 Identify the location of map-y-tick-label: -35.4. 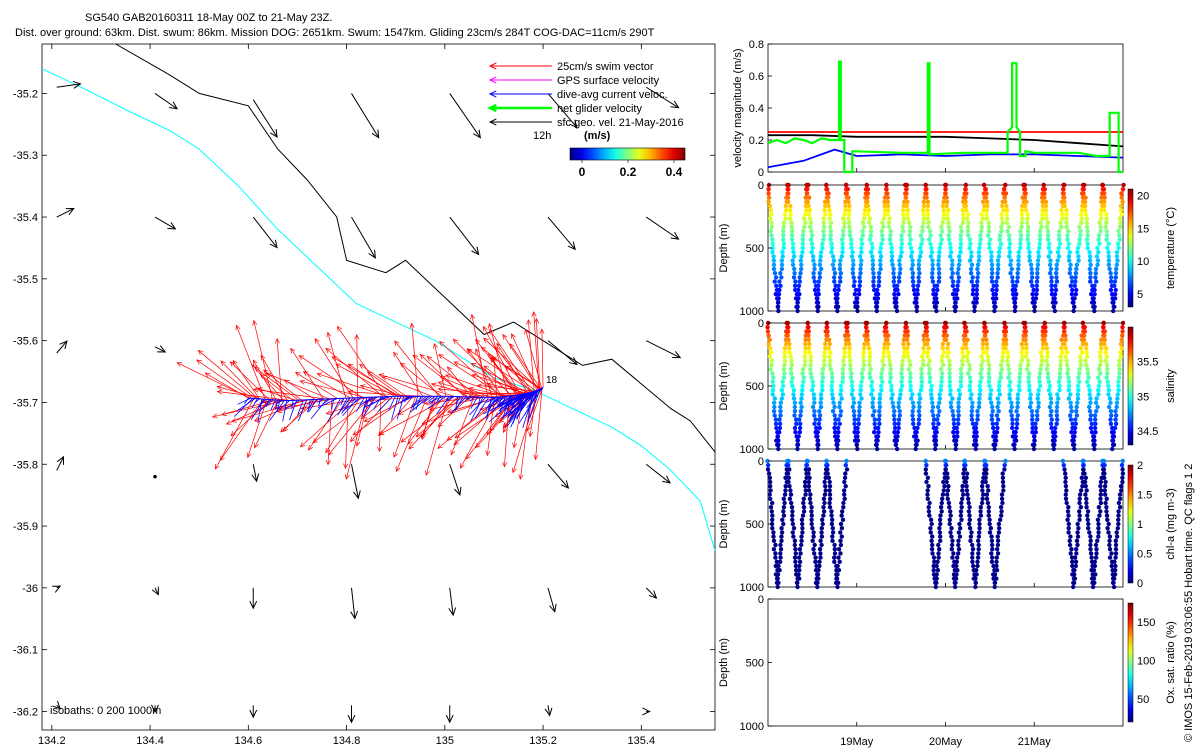
(25, 218).